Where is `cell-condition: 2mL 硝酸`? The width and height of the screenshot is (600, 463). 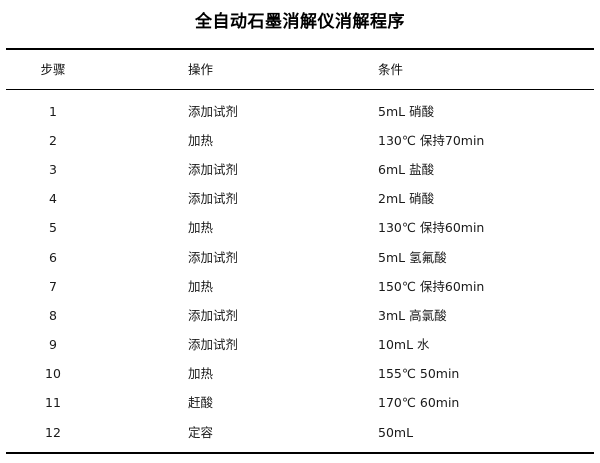 cell-condition: 2mL 硝酸 is located at coordinates (406, 199).